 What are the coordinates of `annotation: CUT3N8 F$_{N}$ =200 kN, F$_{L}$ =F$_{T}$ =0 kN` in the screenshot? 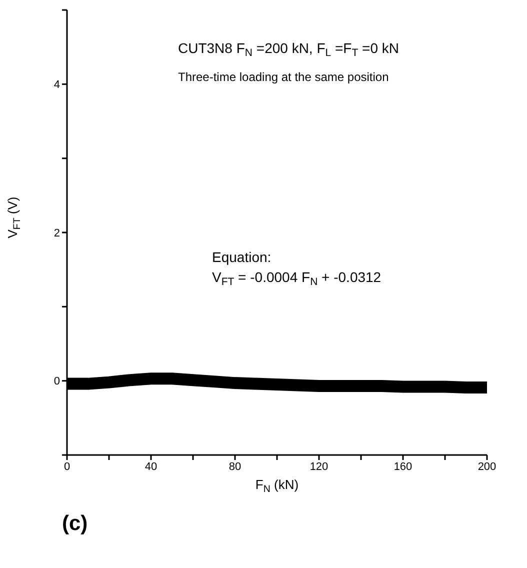 It's located at (289, 49).